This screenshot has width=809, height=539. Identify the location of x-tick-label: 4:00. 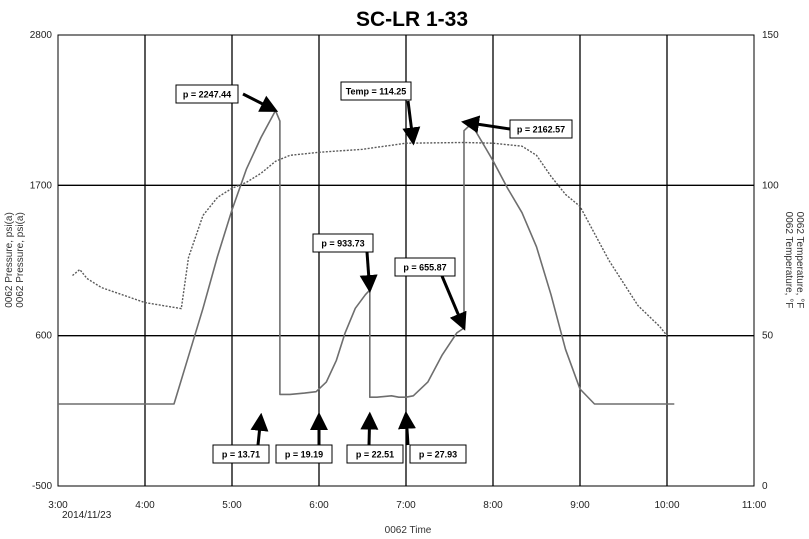
(145, 505).